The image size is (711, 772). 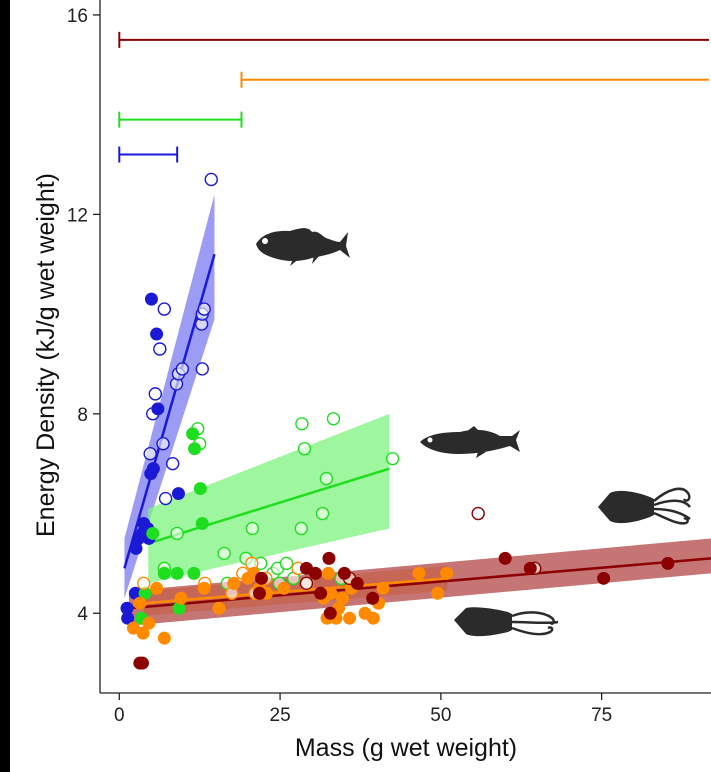 I want to click on x-axis-title: Mass (g wet weight), so click(x=406, y=748).